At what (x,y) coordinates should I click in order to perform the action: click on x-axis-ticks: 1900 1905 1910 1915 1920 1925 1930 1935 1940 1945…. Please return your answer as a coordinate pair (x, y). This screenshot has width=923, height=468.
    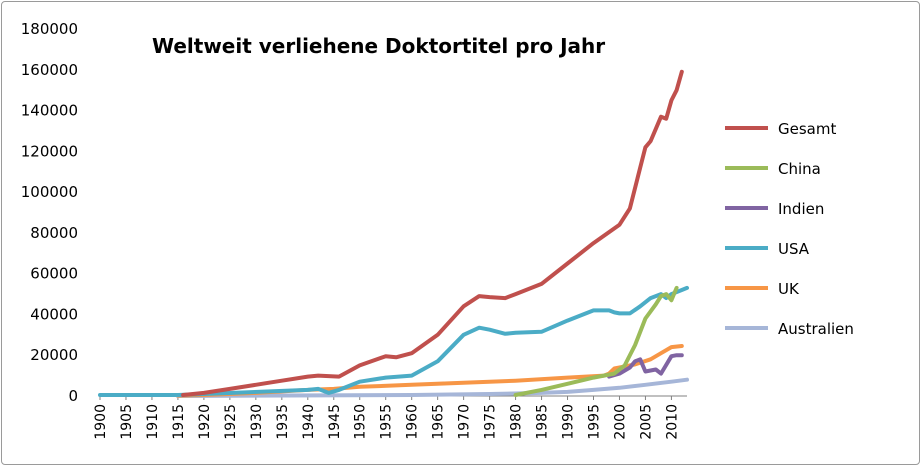
    Looking at the image, I should click on (386, 418).